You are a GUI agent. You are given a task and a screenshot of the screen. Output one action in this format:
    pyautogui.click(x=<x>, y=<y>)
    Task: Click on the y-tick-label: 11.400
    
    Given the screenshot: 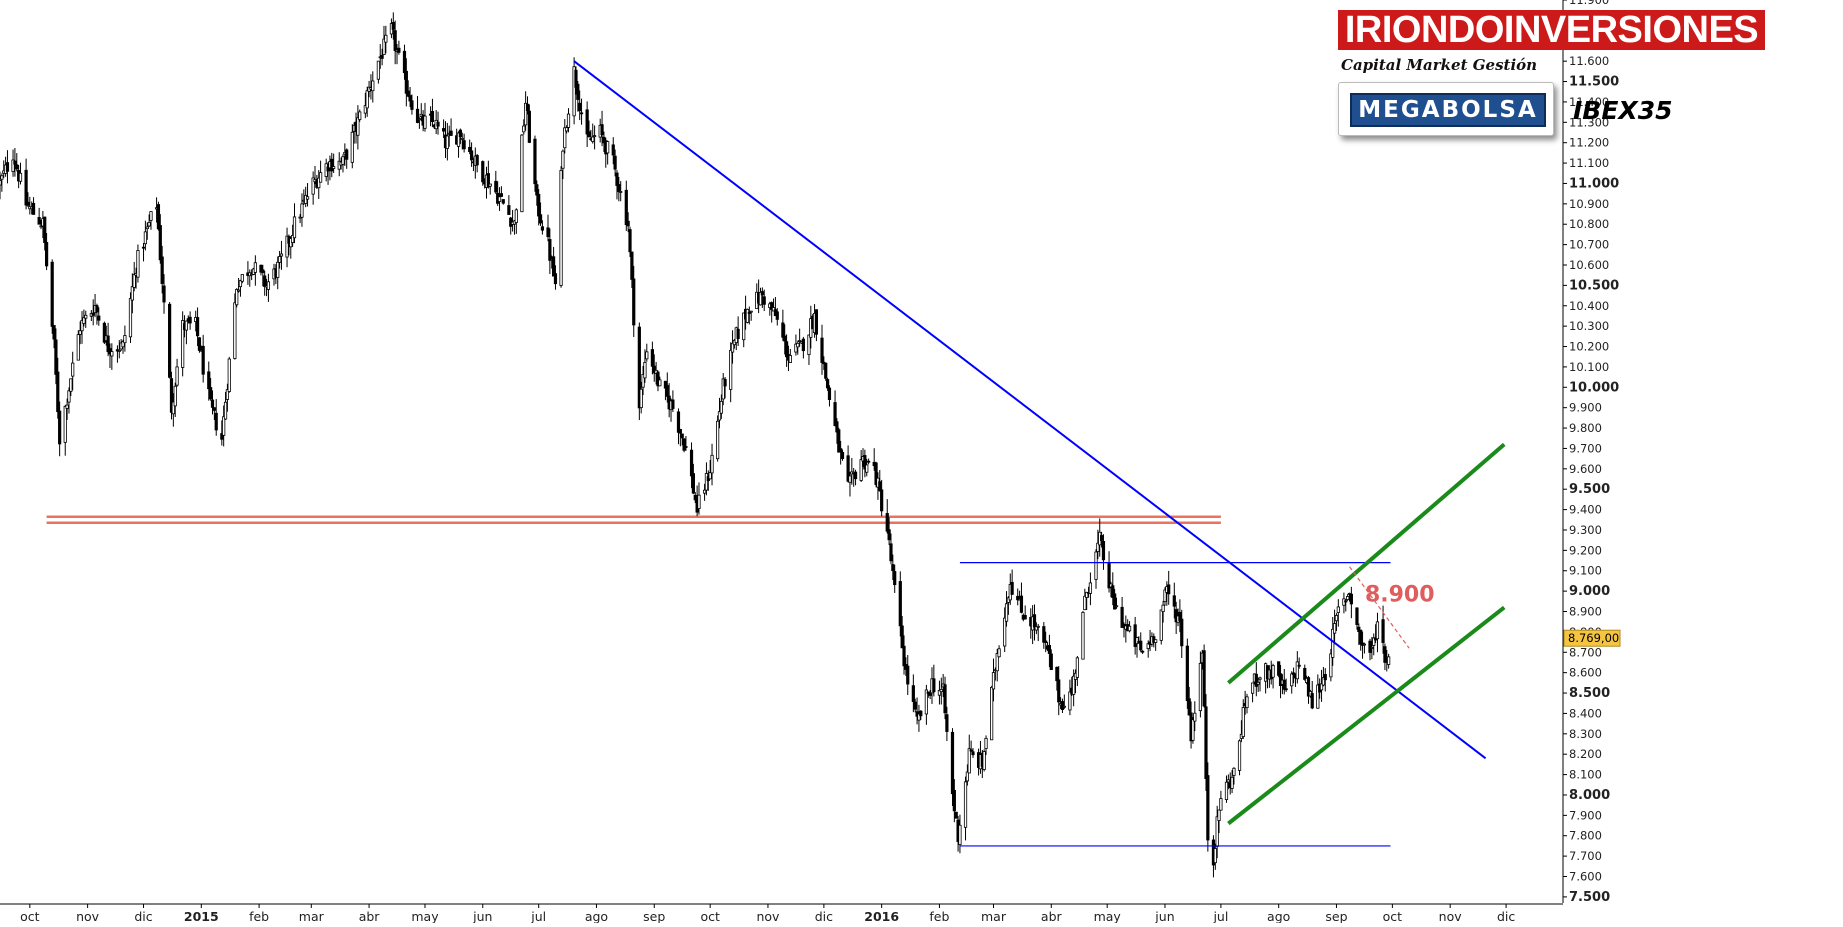 What is the action you would take?
    pyautogui.click(x=1589, y=102)
    